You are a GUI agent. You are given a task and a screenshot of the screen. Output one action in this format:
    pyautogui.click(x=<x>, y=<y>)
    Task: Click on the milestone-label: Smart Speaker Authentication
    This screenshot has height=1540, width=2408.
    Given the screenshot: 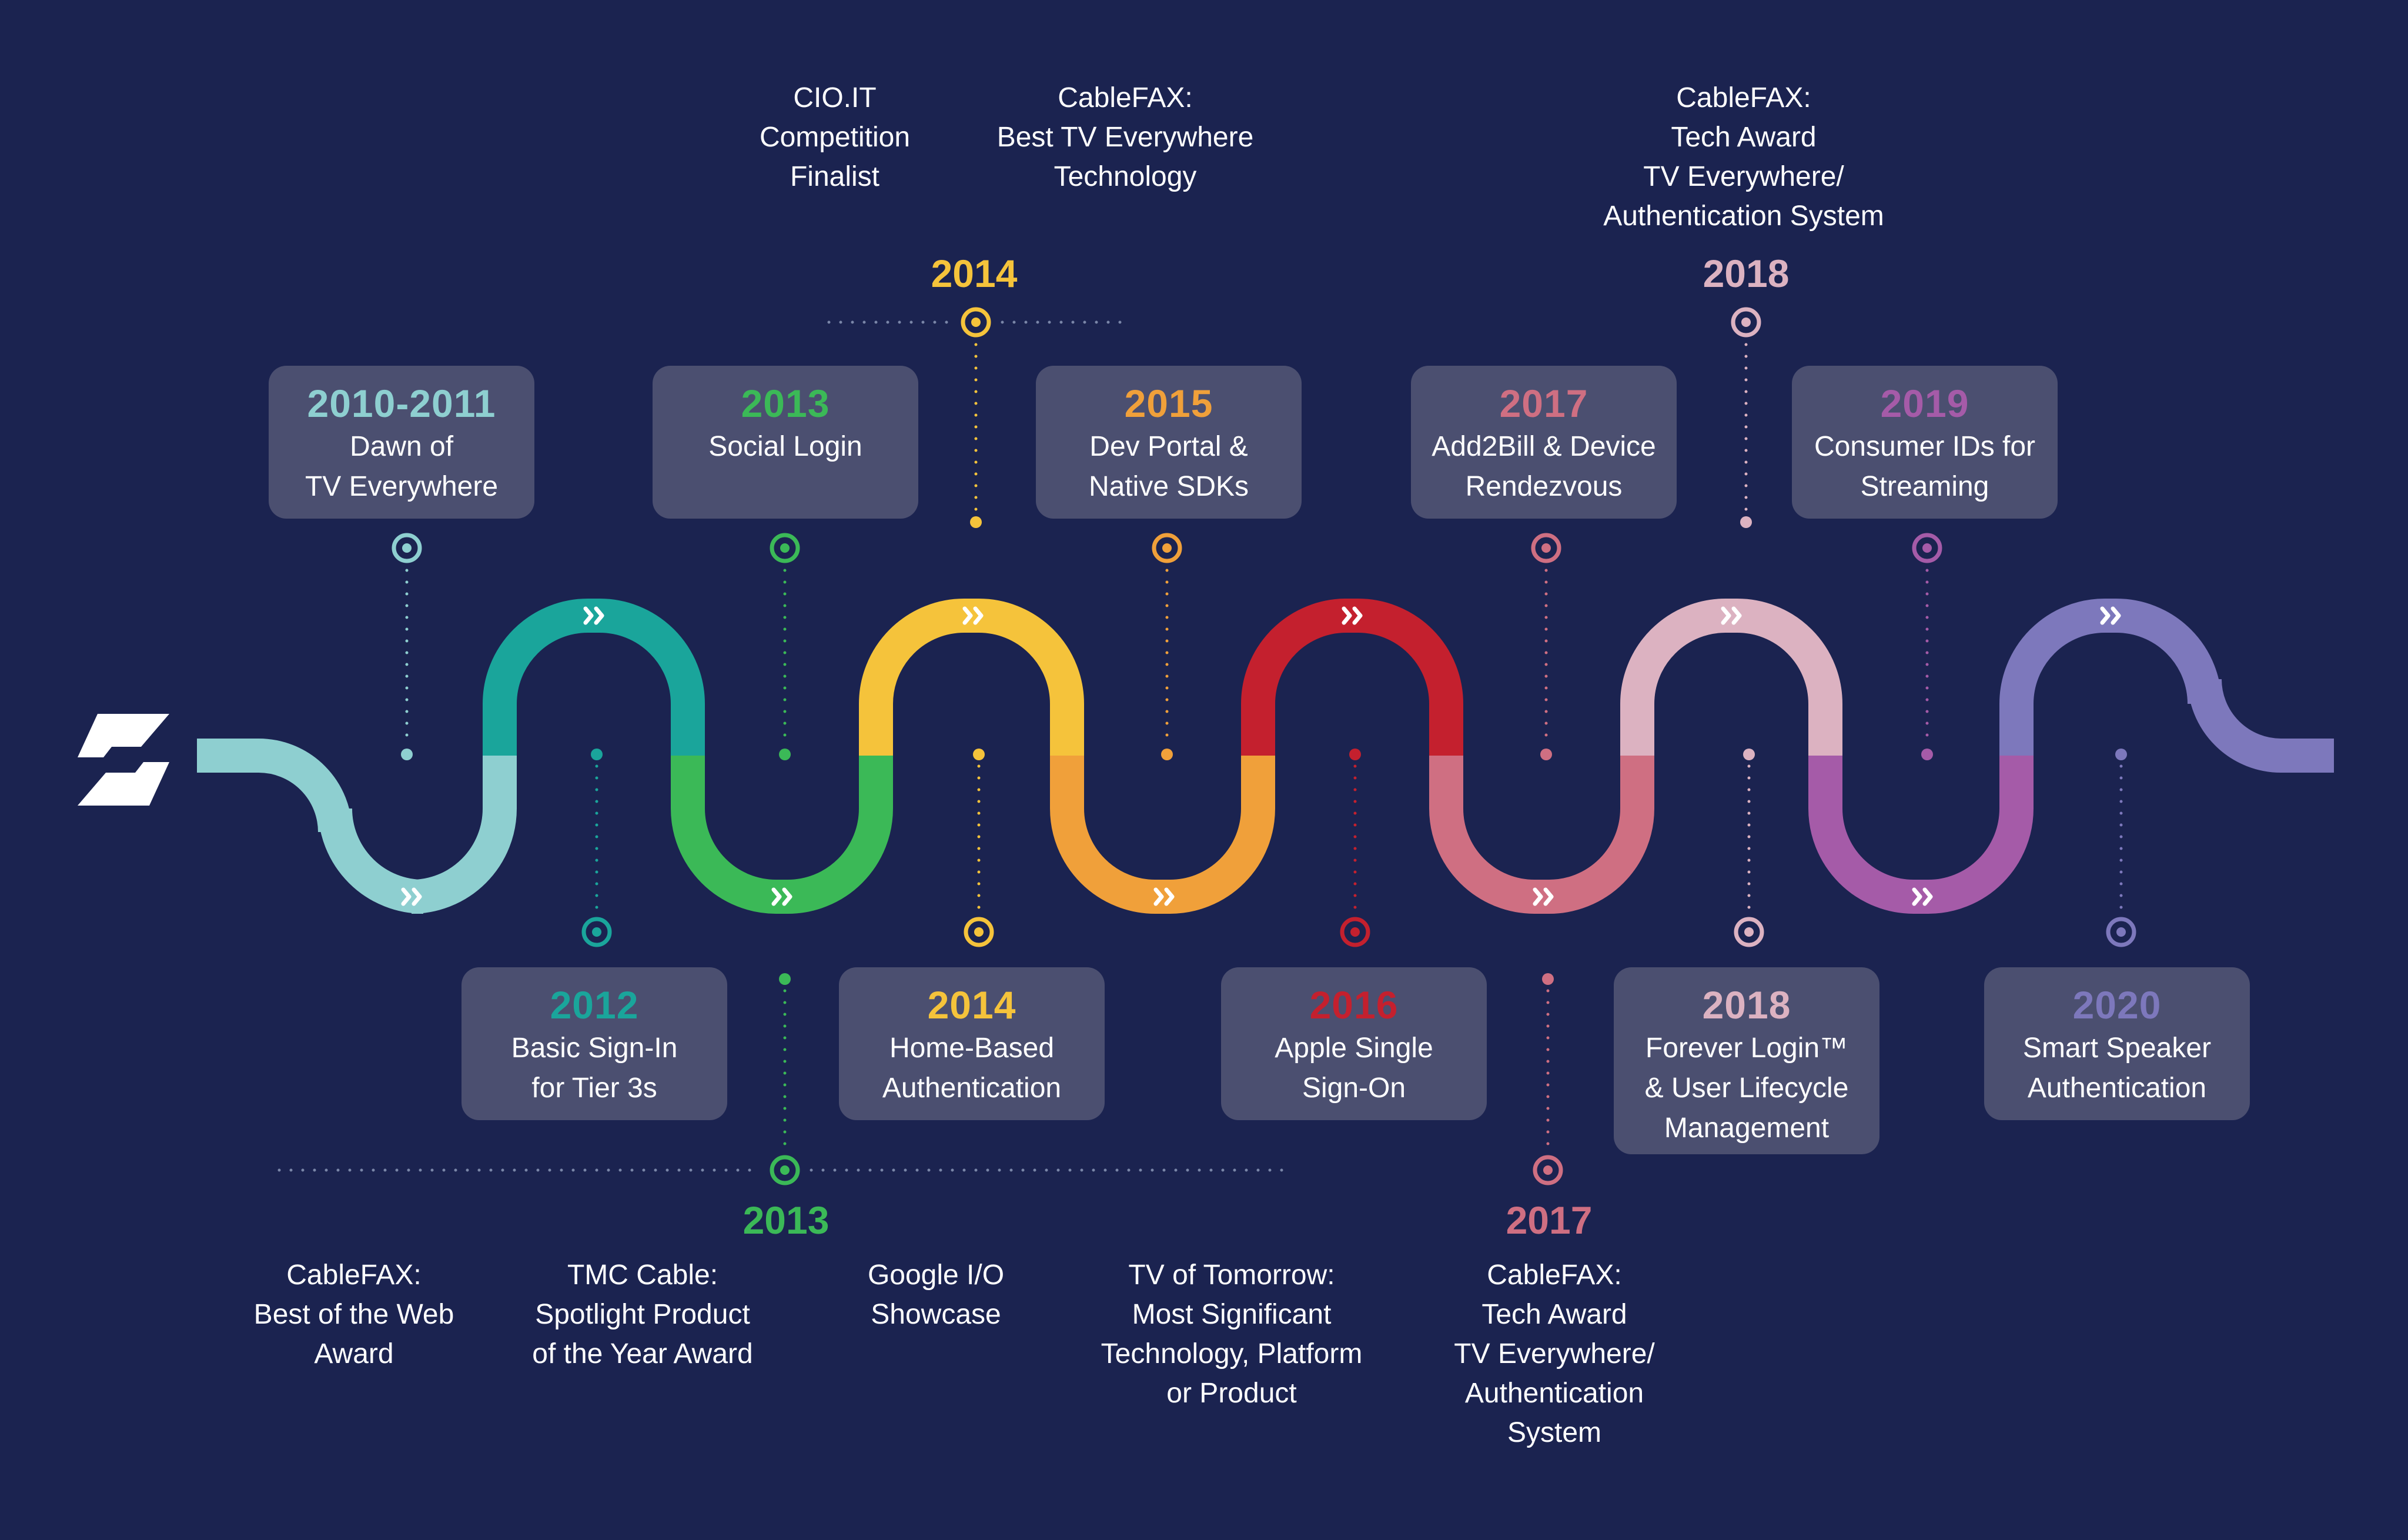 What is the action you would take?
    pyautogui.click(x=2117, y=1068)
    